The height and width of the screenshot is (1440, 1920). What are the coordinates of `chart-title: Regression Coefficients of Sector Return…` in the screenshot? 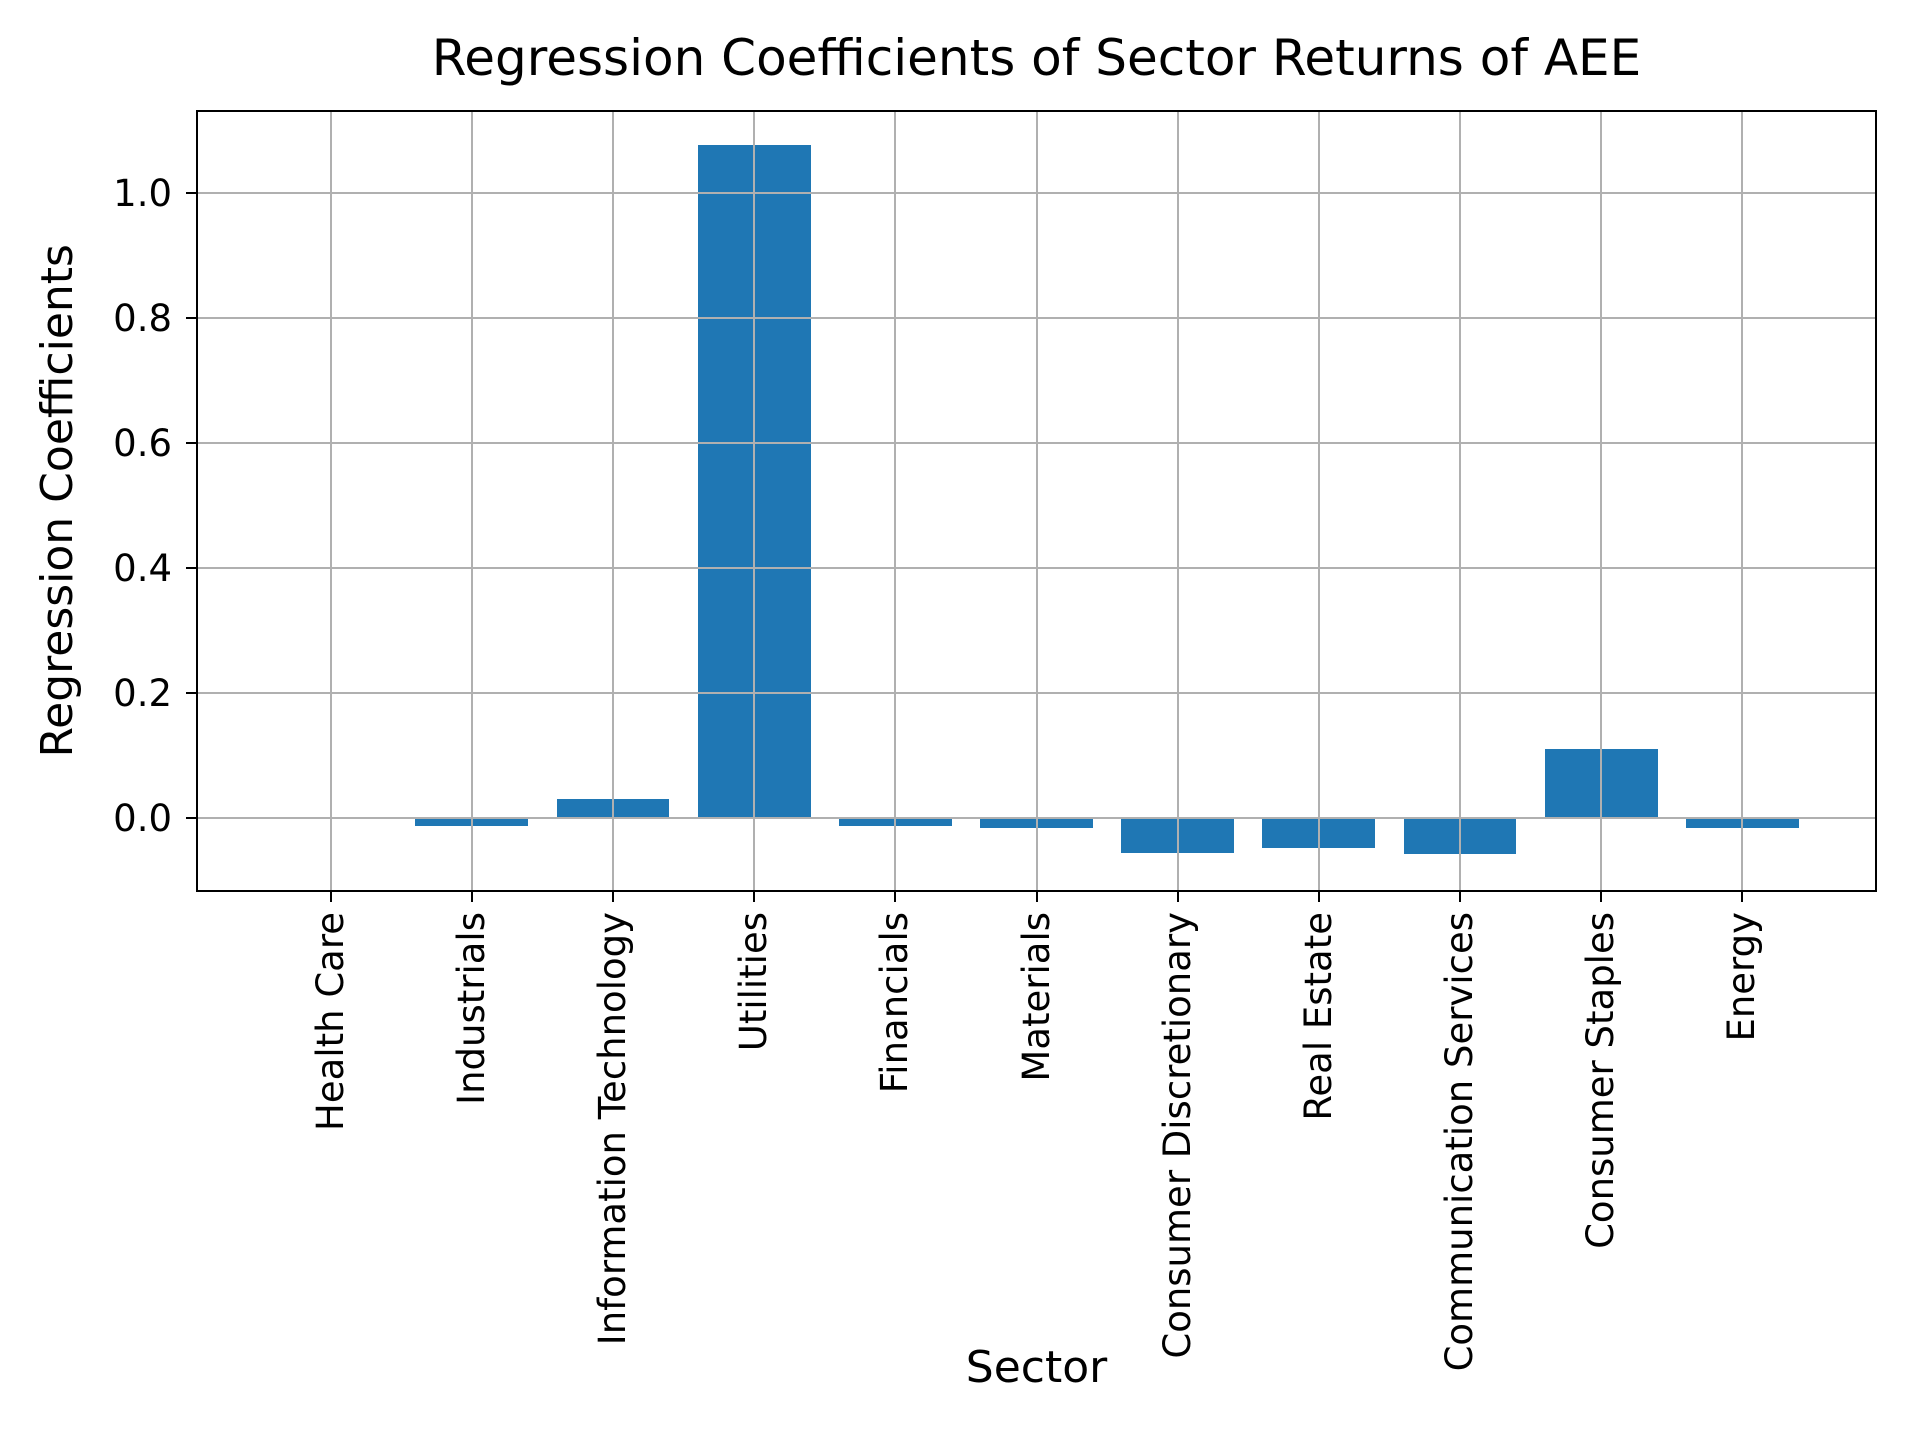 It's located at (1036, 58).